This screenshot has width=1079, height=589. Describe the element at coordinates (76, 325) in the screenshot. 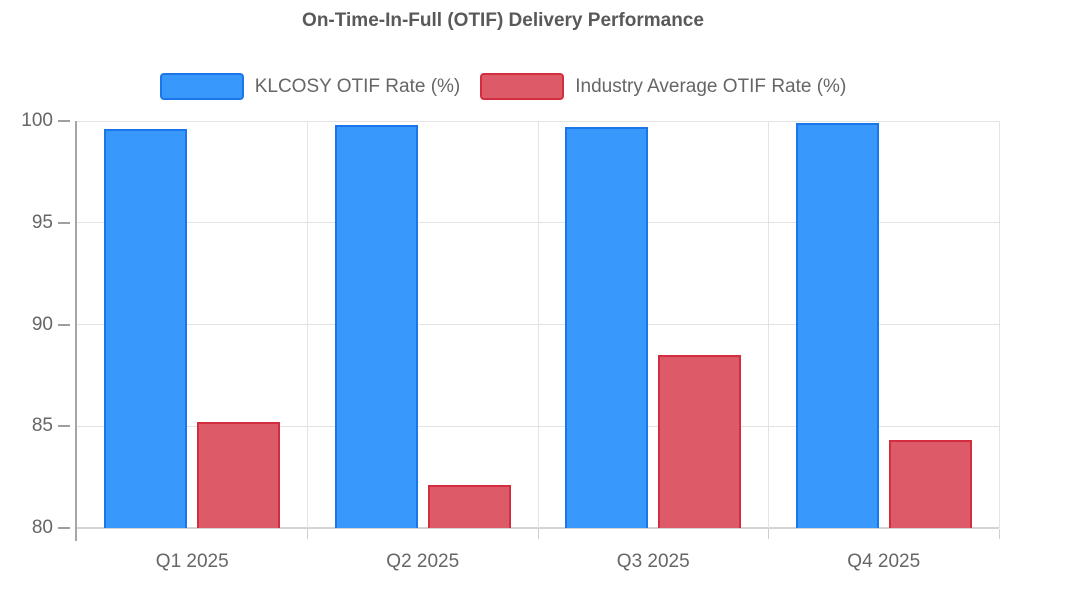

I see `y-axis-line` at that location.